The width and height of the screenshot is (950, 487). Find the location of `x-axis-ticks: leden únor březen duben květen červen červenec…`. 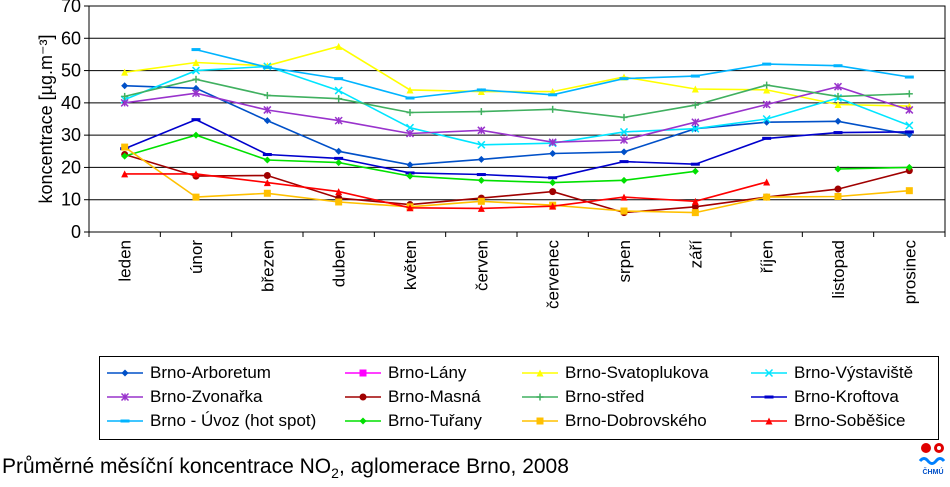

x-axis-ticks: leden únor březen duben květen červen červenec… is located at coordinates (517, 270).